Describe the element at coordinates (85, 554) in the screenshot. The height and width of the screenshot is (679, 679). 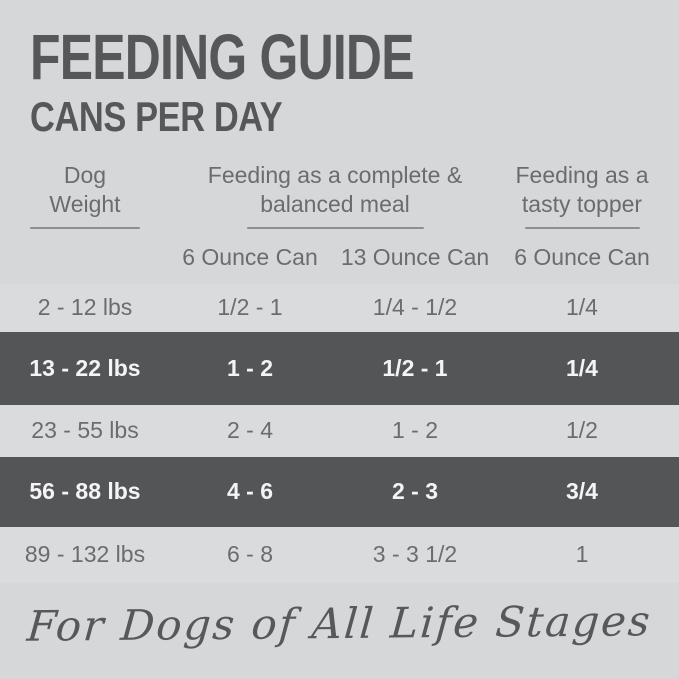
I see `cell-weight: 89 - 132 lbs` at that location.